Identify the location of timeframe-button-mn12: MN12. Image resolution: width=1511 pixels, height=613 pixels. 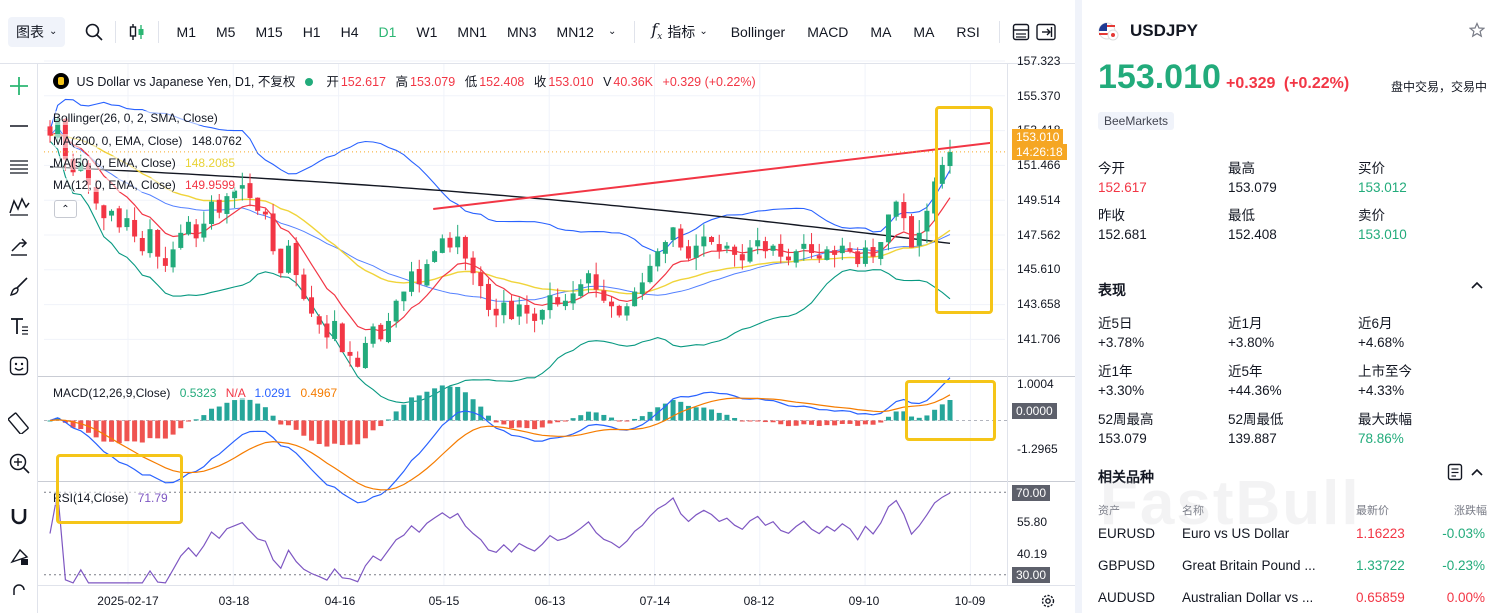
(575, 31).